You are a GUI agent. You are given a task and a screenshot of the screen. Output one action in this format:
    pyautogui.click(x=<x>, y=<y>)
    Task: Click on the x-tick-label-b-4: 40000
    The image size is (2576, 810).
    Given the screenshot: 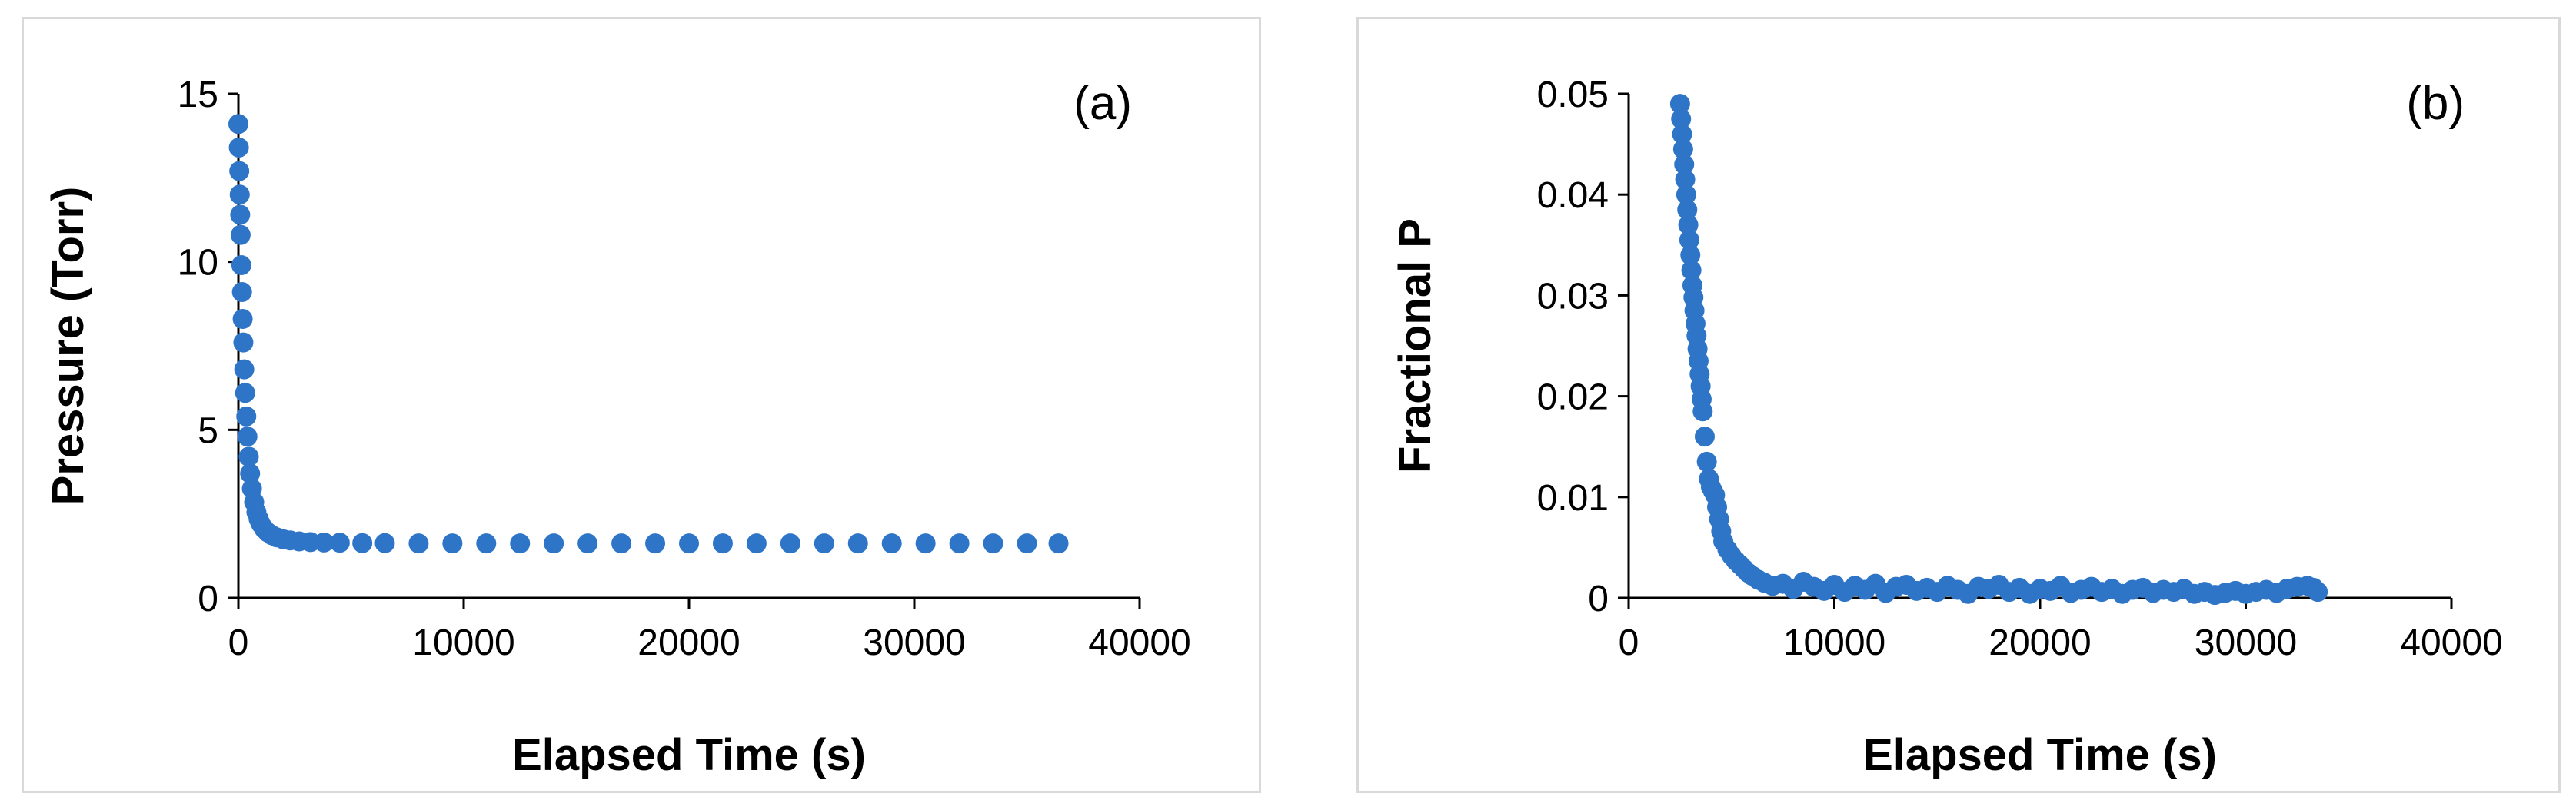 What is the action you would take?
    pyautogui.click(x=2451, y=642)
    